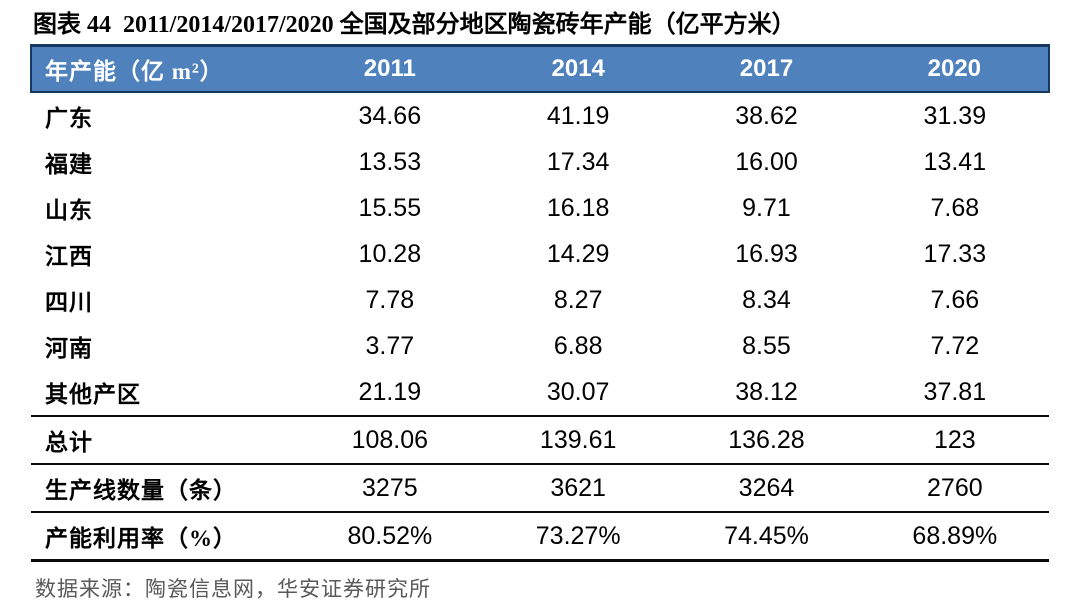 The width and height of the screenshot is (1080, 603). What do you see at coordinates (954, 537) in the screenshot?
I see `value-cell: 68.89%` at bounding box center [954, 537].